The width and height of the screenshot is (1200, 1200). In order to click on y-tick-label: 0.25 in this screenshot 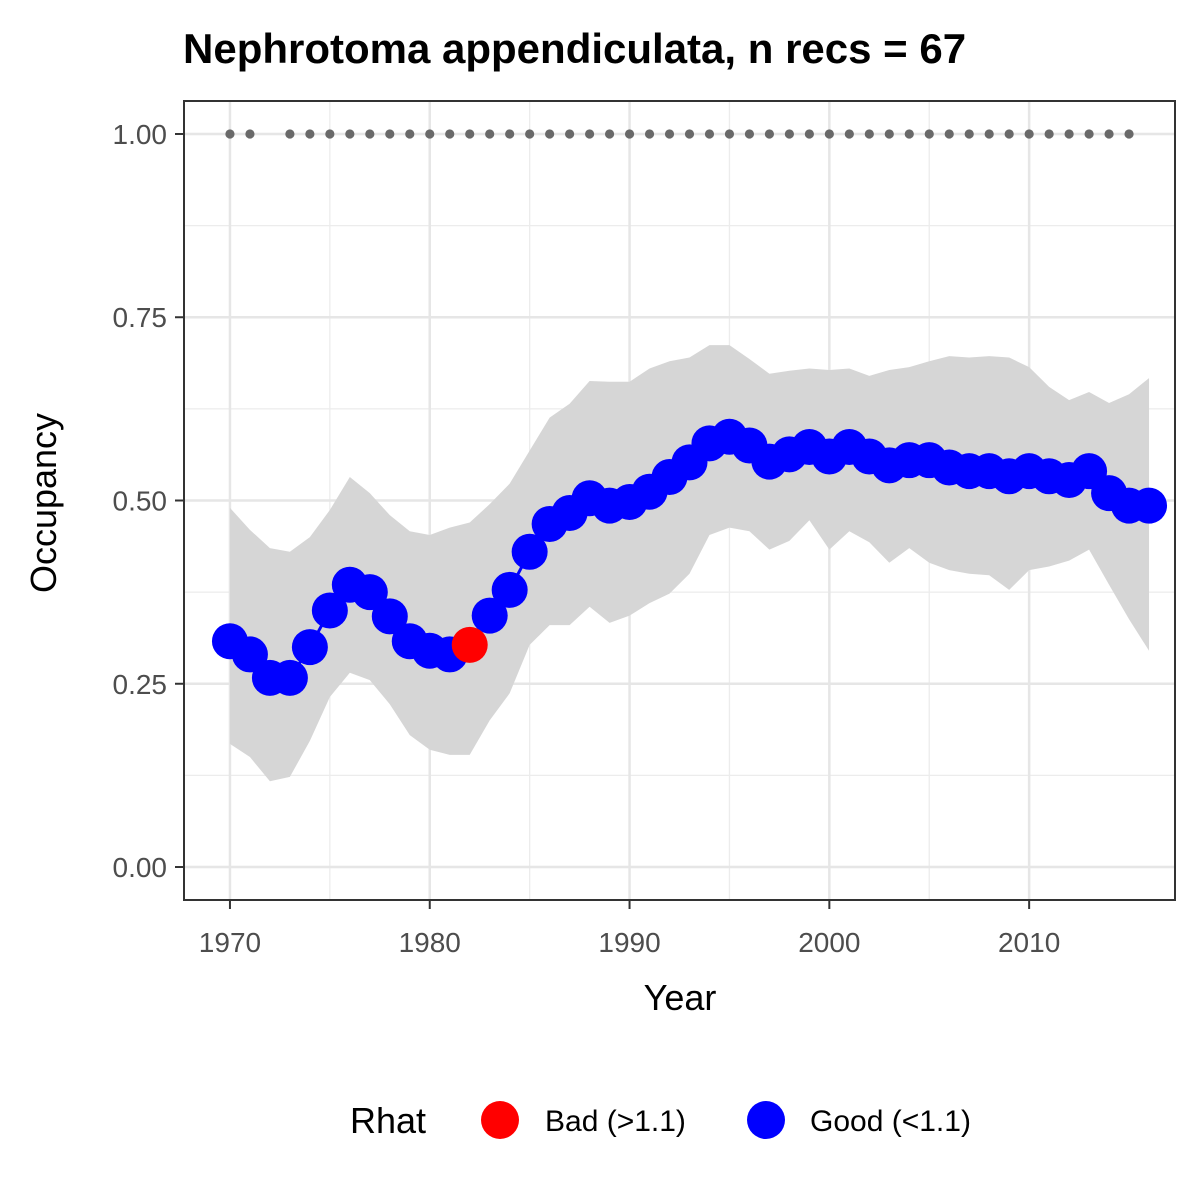, I will do `click(140, 684)`.